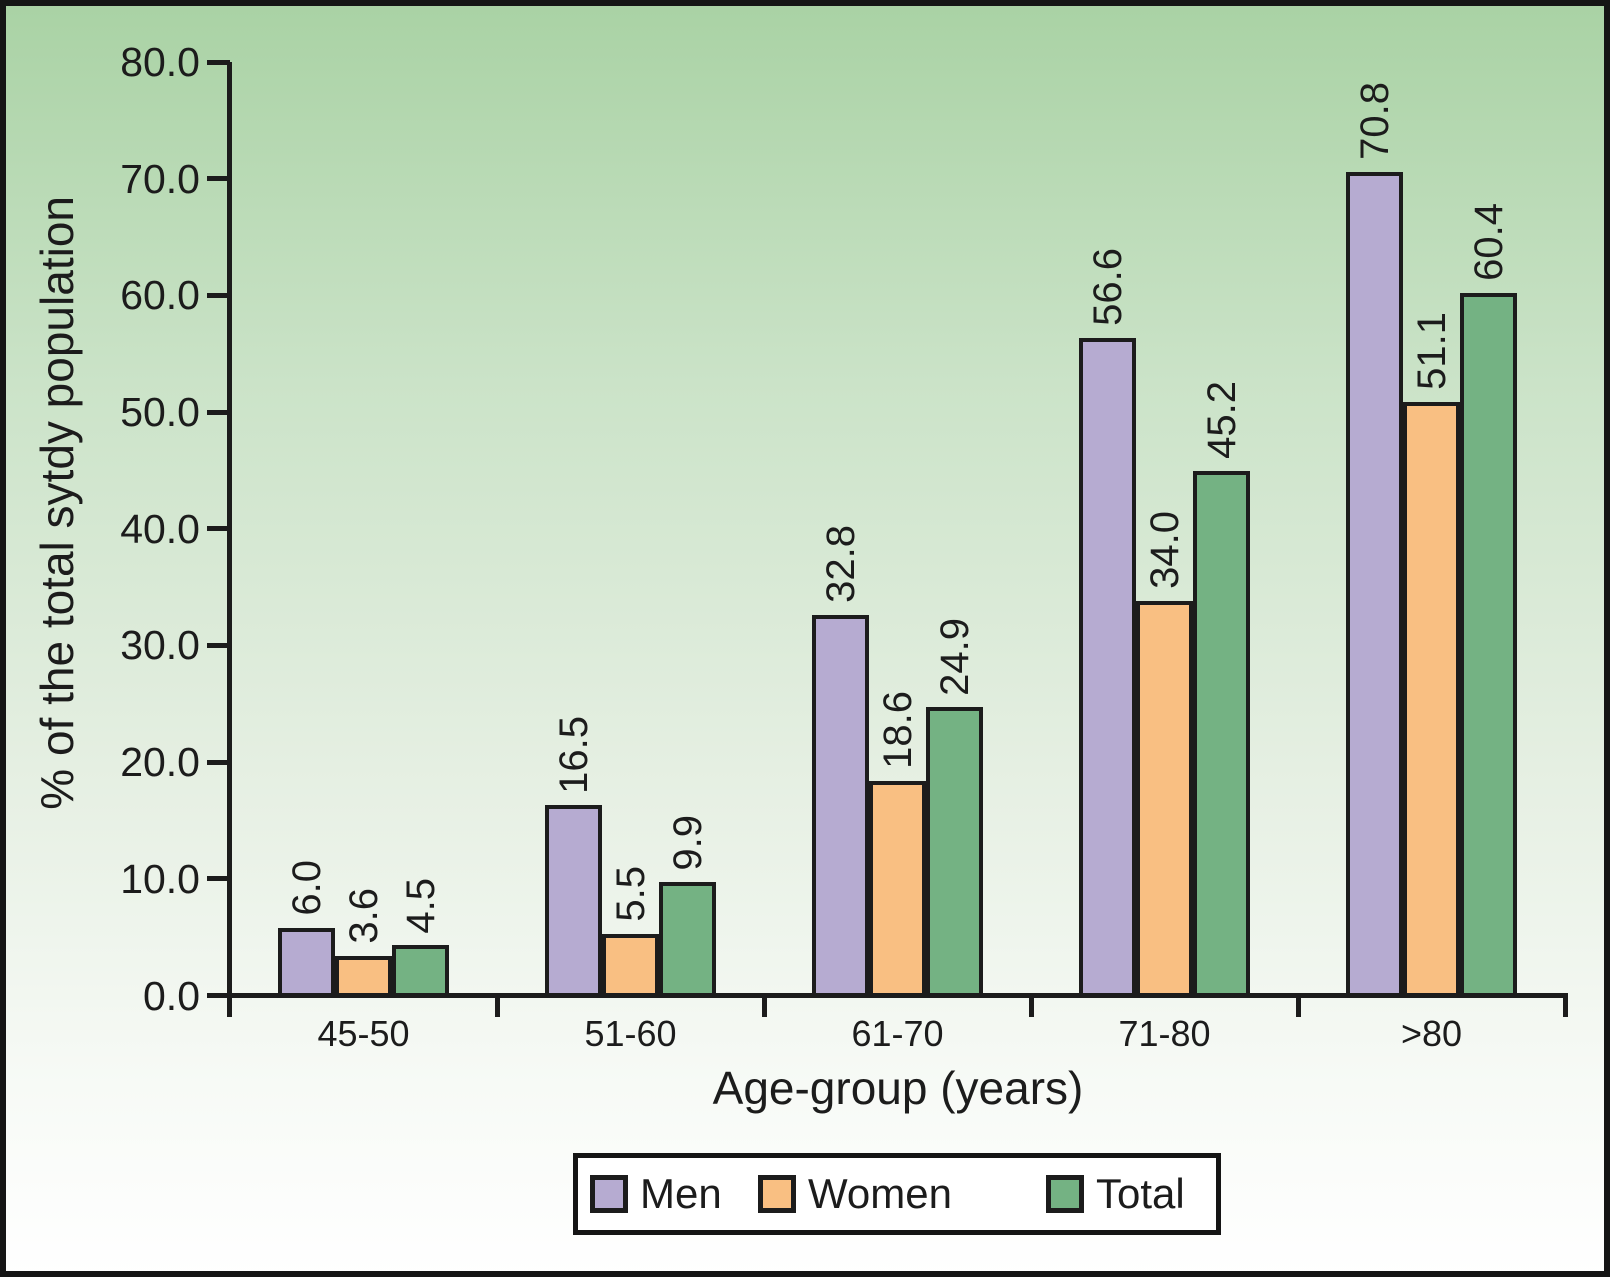  Describe the element at coordinates (1488, 242) in the screenshot. I see `value-label-total->80: 60.4` at that location.